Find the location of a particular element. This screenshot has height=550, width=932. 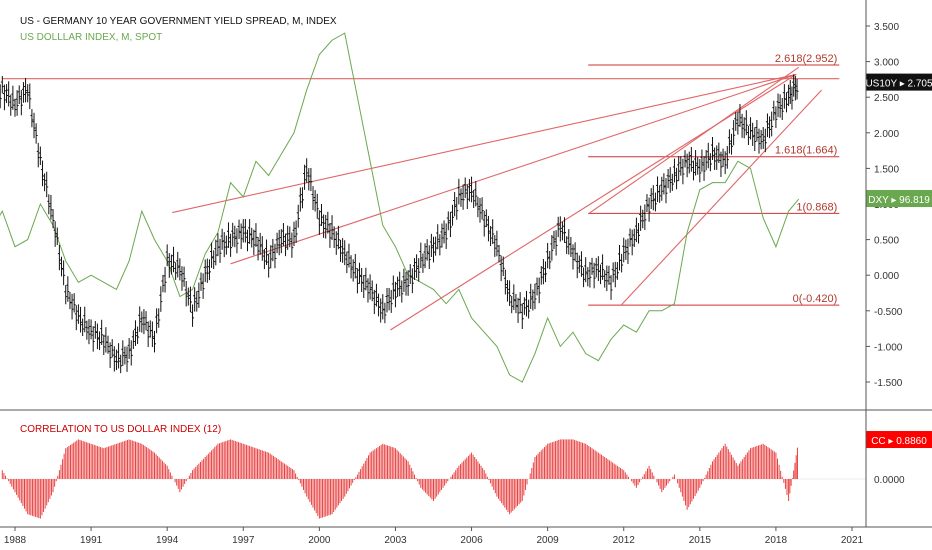

correlation-y-tick-label: 0.0000 is located at coordinates (889, 480).